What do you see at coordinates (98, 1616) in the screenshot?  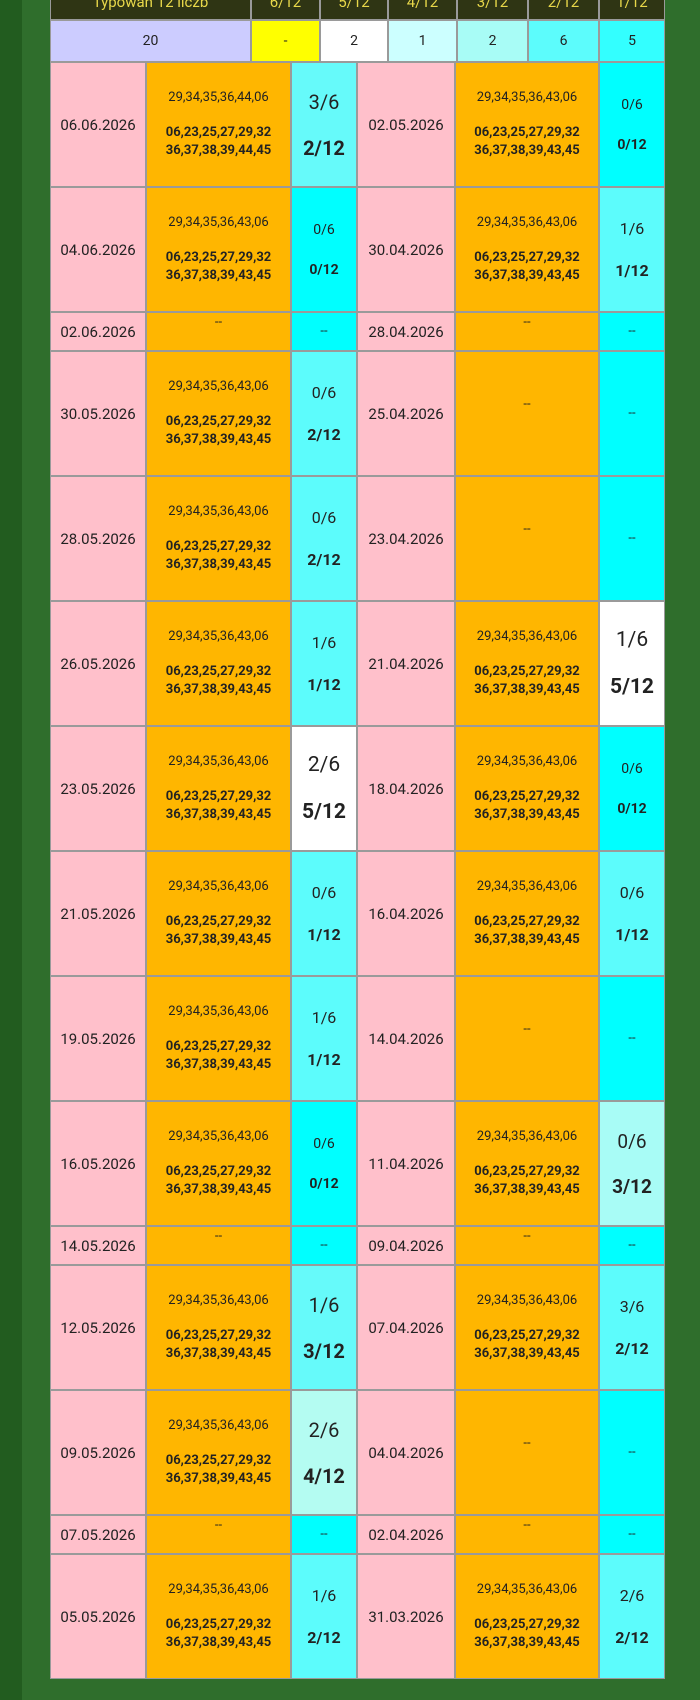 I see `date-cell: 05.05.2026` at bounding box center [98, 1616].